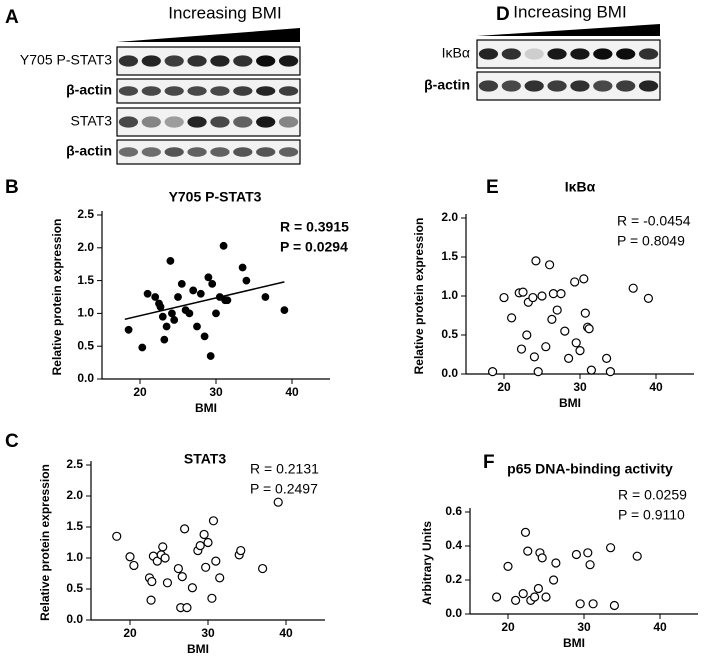 Image resolution: width=722 pixels, height=660 pixels. I want to click on stat-annotation: P = 0.2497, so click(284, 489).